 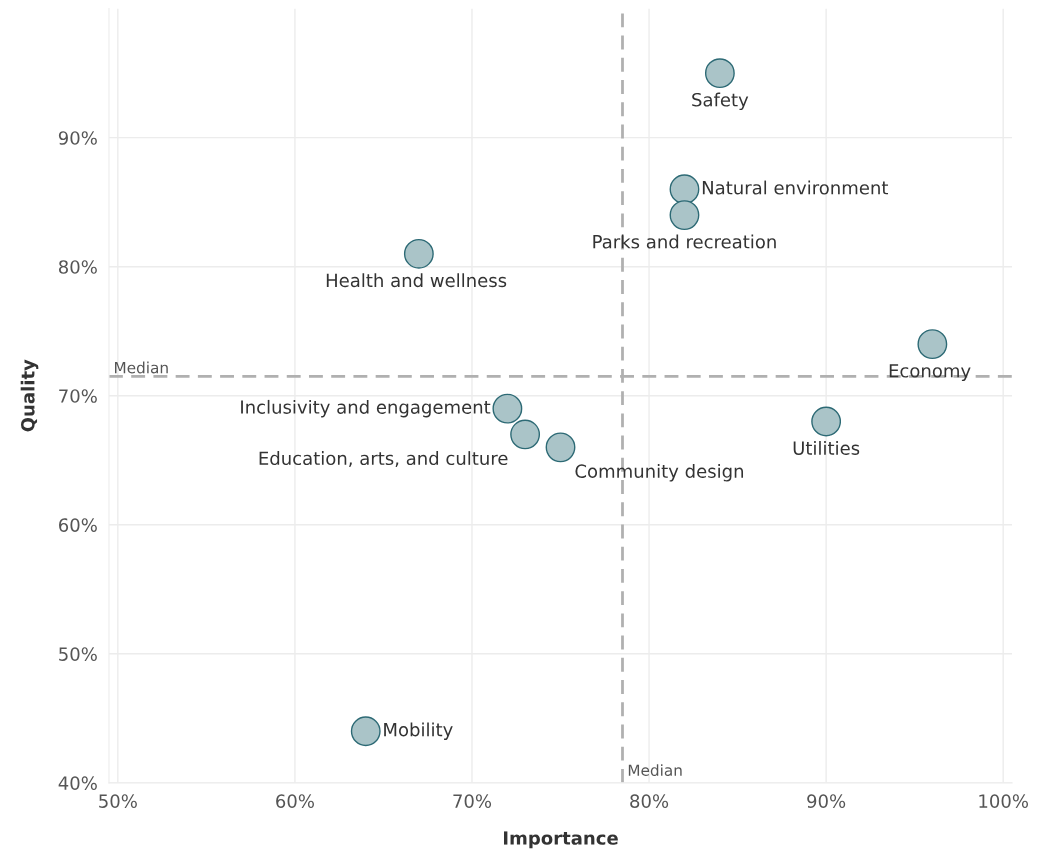 I want to click on annotation: Parks and recreation, so click(x=684, y=241).